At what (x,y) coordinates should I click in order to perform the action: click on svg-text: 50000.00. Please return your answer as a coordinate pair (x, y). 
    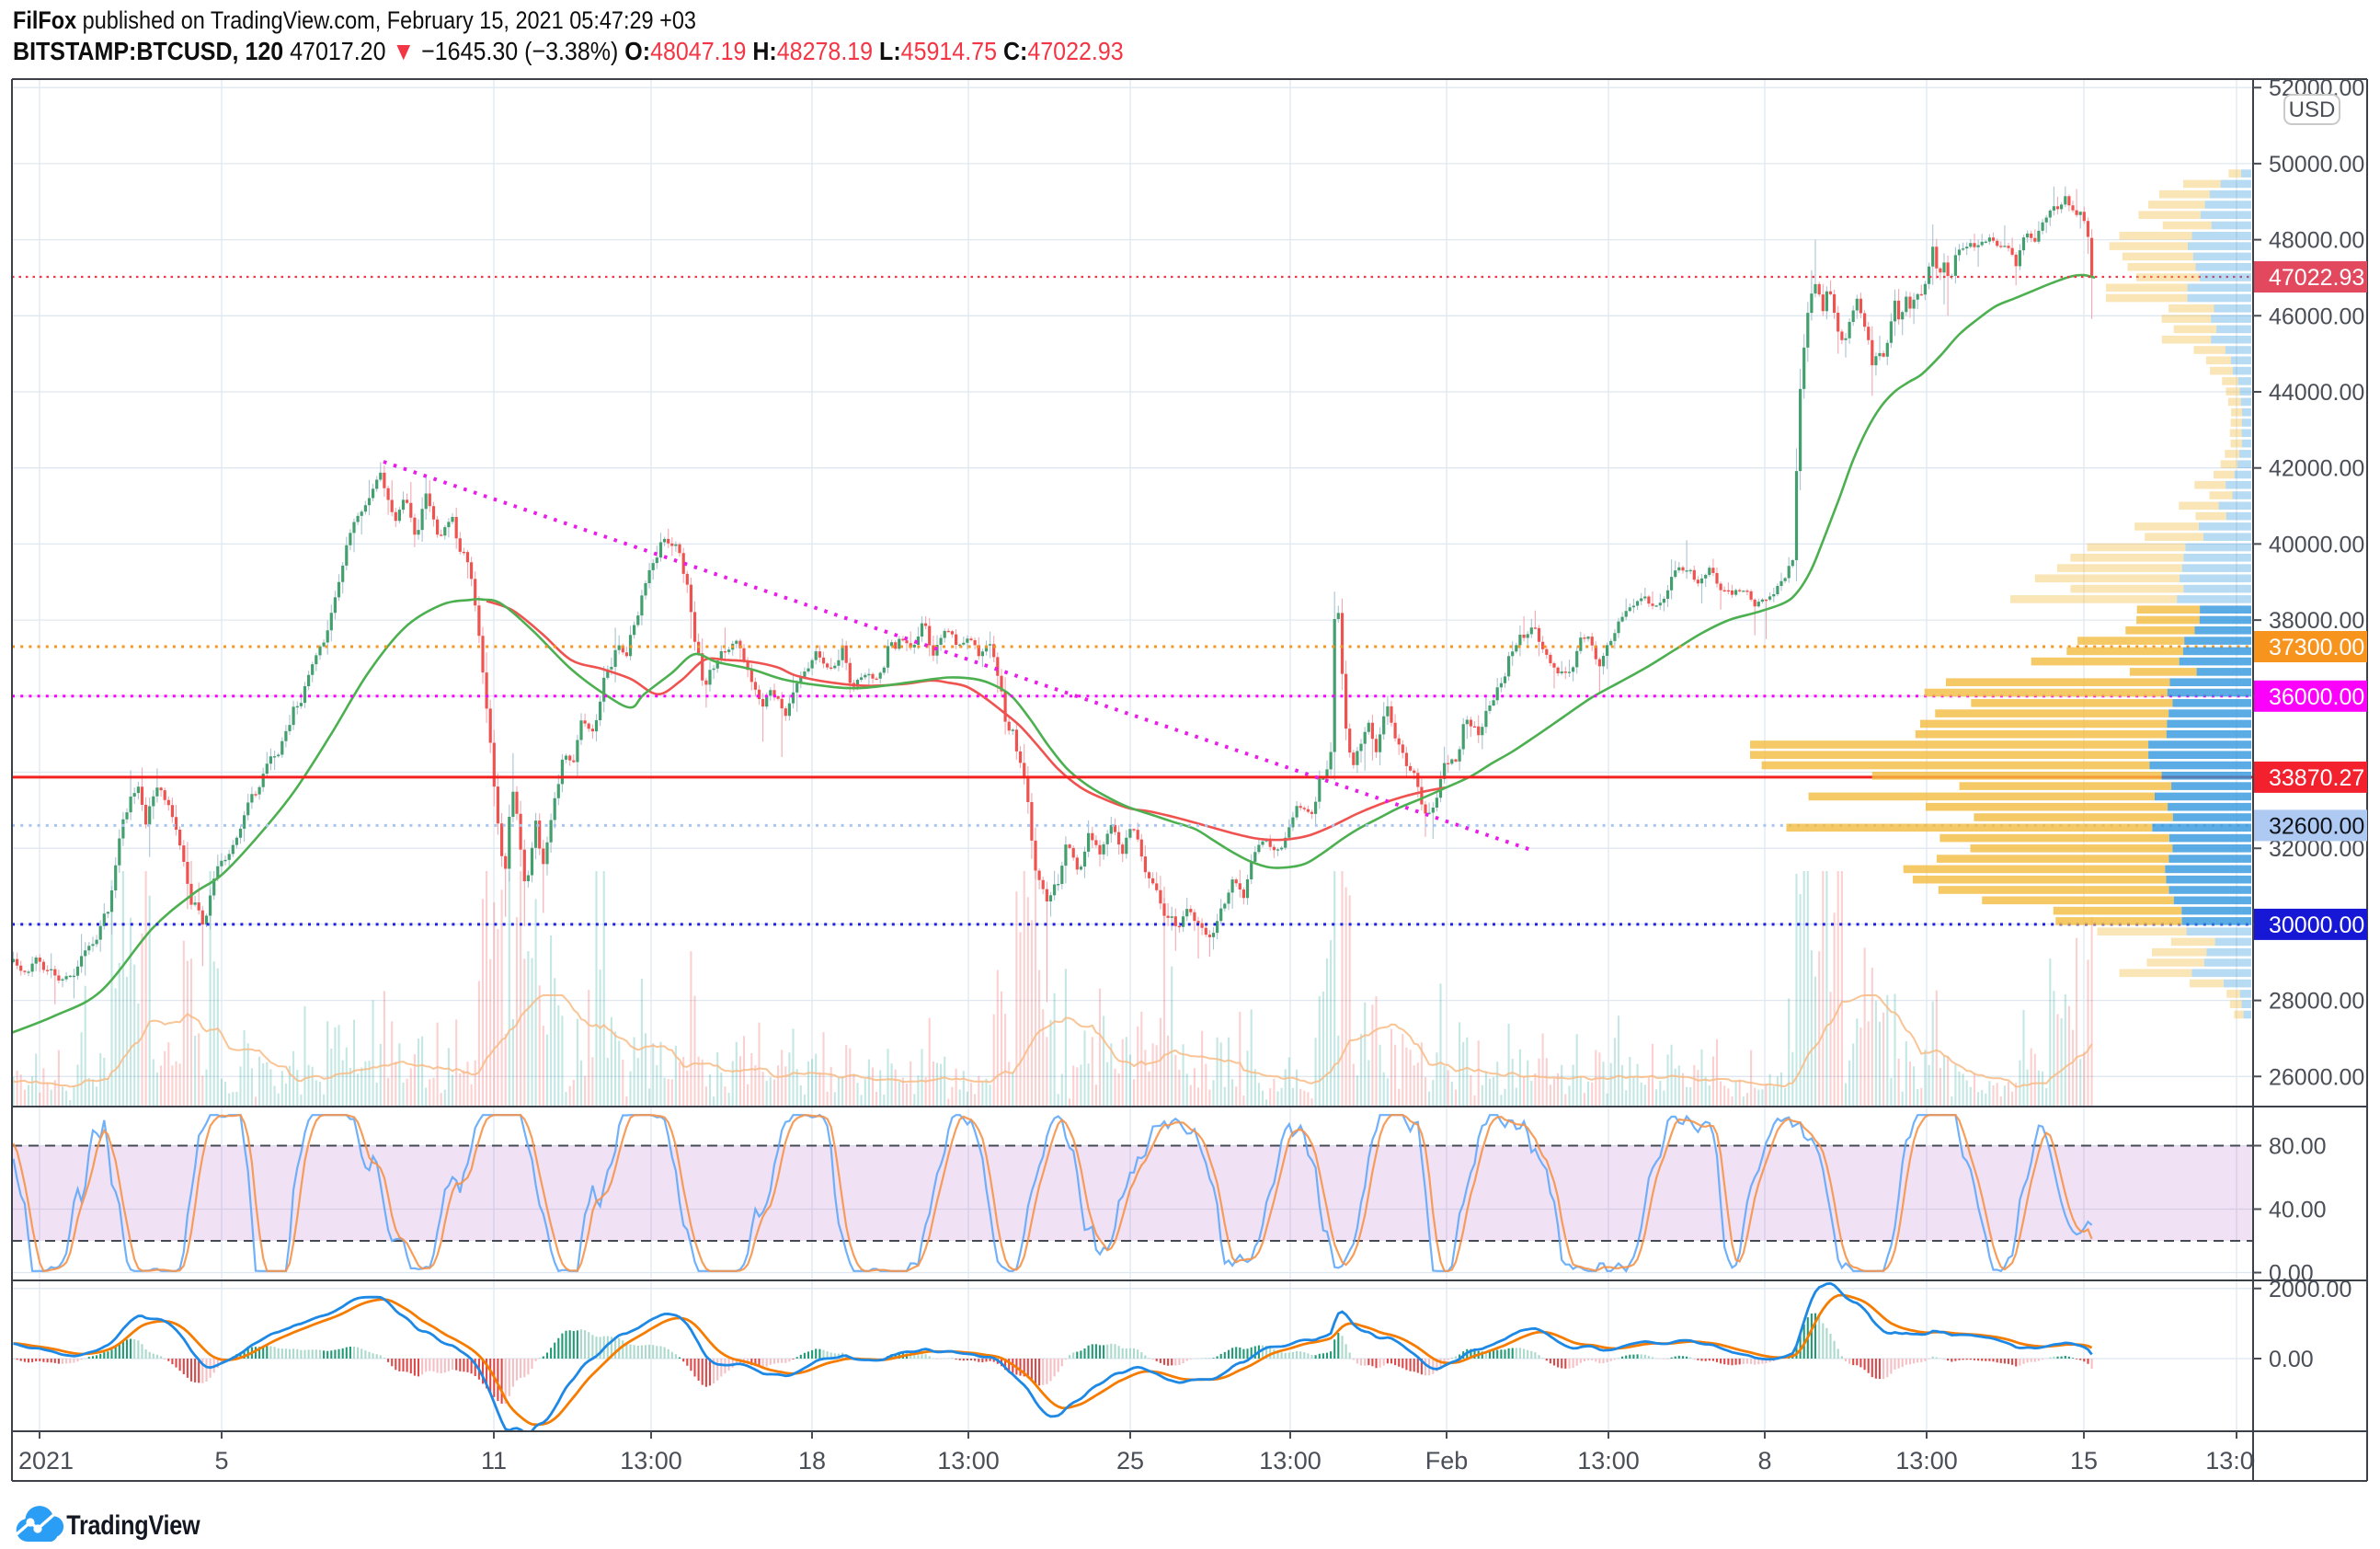
    Looking at the image, I should click on (2316, 165).